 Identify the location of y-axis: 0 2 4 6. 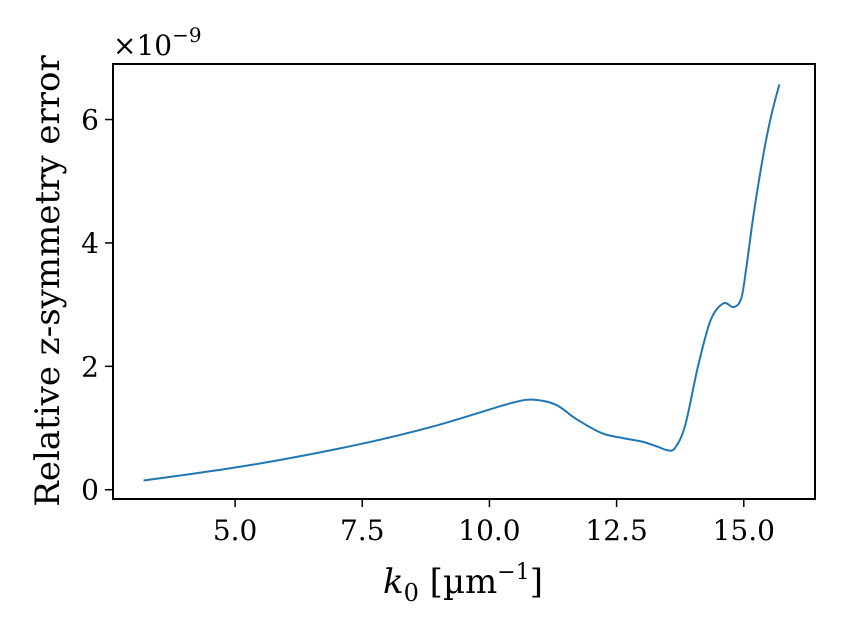
(97, 305).